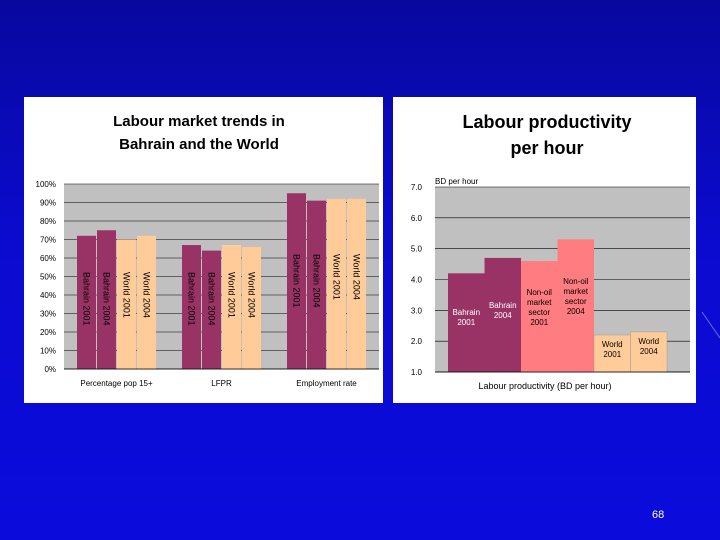  What do you see at coordinates (48, 221) in the screenshot?
I see `chart1-y-tick-label: 80%` at bounding box center [48, 221].